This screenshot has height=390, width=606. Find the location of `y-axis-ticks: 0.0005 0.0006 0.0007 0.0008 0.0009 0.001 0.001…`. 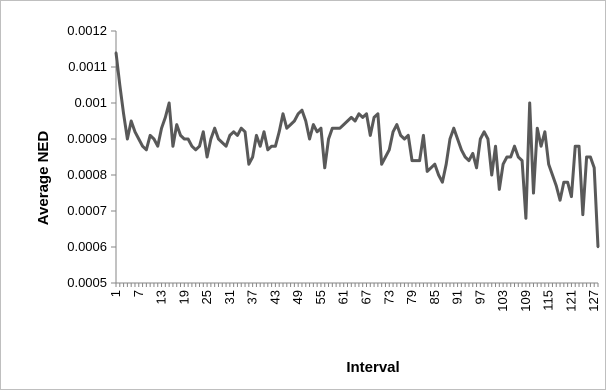

y-axis-ticks: 0.0005 0.0006 0.0007 0.0008 0.0009 0.001 0.001… is located at coordinates (91, 156).